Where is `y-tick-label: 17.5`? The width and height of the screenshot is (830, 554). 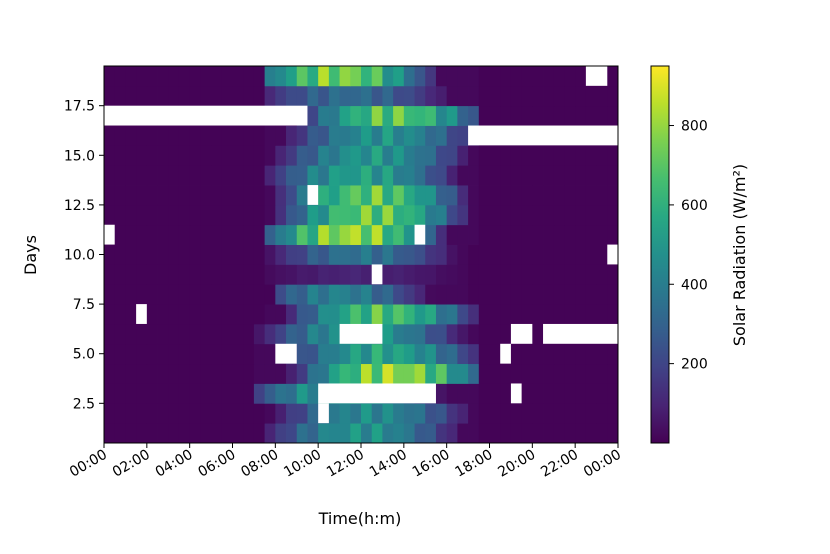 y-tick-label: 17.5 is located at coordinates (79, 107).